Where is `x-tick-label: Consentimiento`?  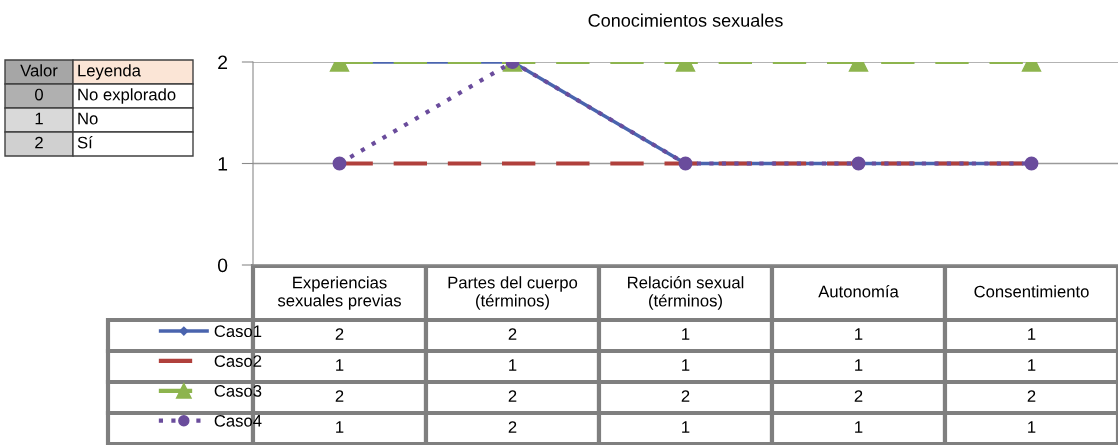
x-tick-label: Consentimiento is located at coordinates (1031, 291).